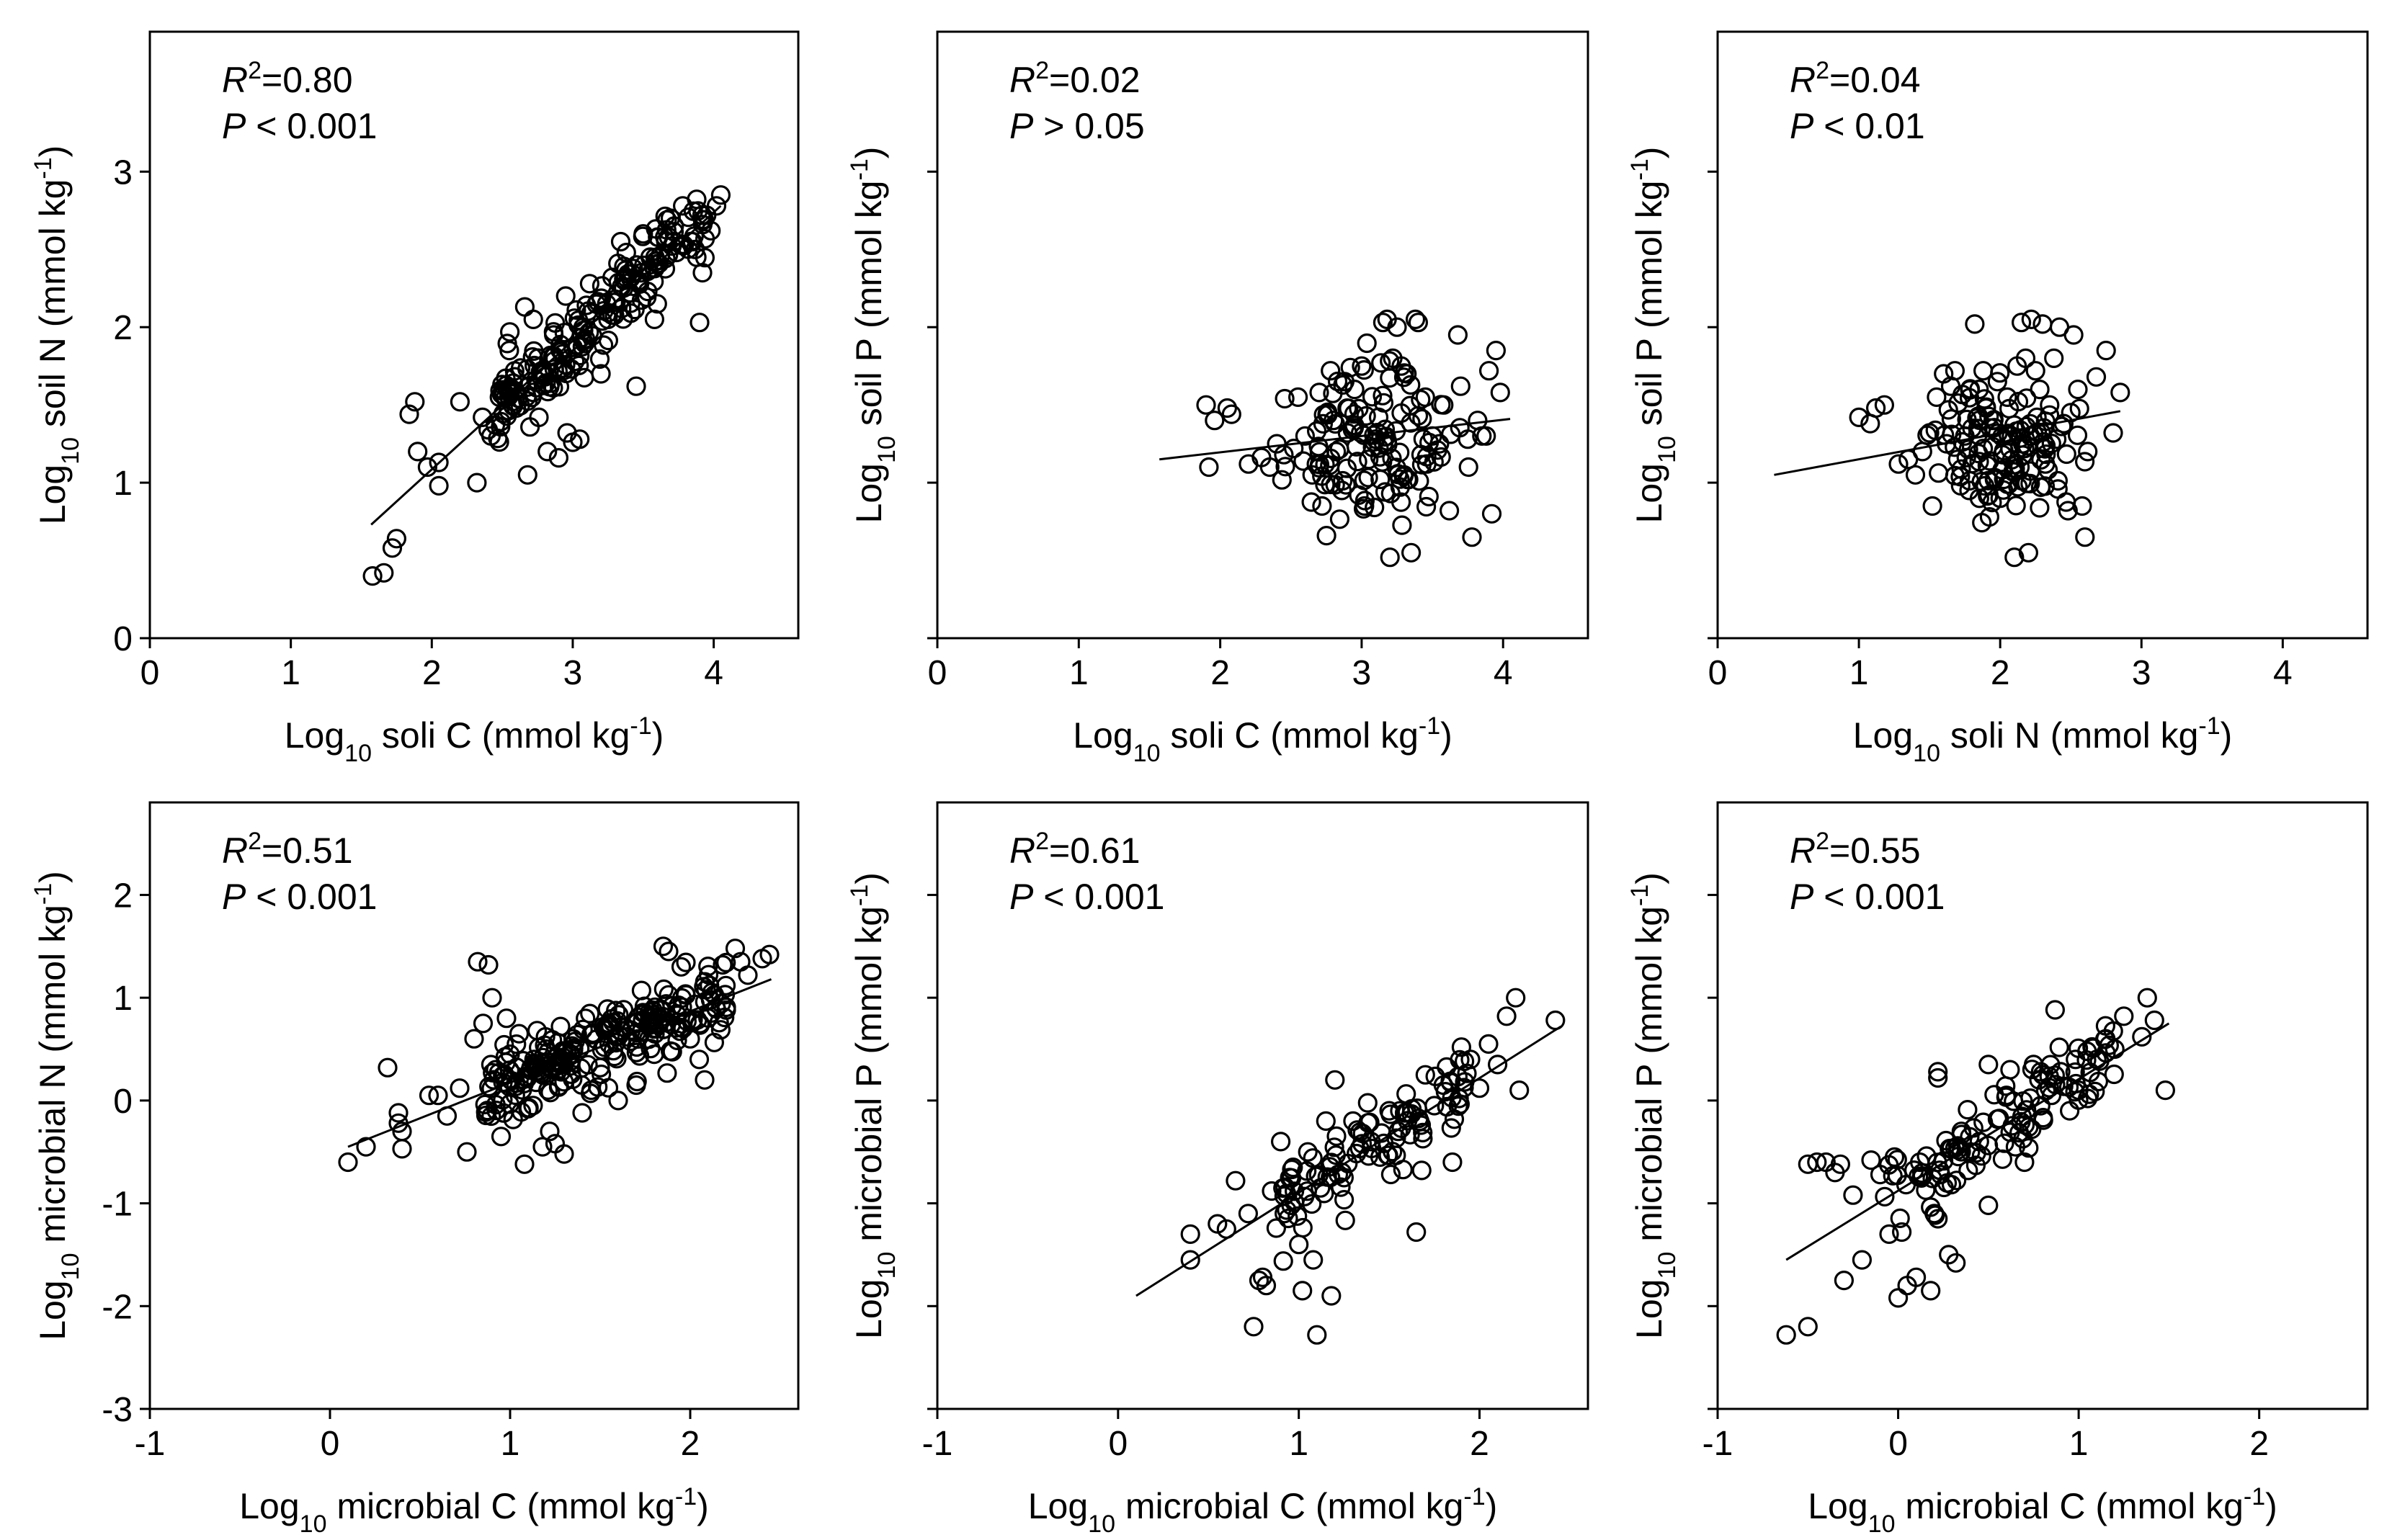 The width and height of the screenshot is (2392, 1540). What do you see at coordinates (1446, 735) in the screenshot?
I see `x-axis-label-post: )` at bounding box center [1446, 735].